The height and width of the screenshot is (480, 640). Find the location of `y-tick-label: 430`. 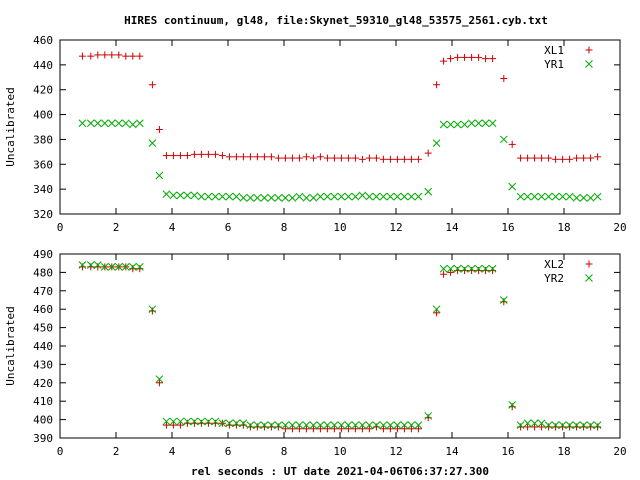

y-tick-label: 430 is located at coordinates (43, 364).